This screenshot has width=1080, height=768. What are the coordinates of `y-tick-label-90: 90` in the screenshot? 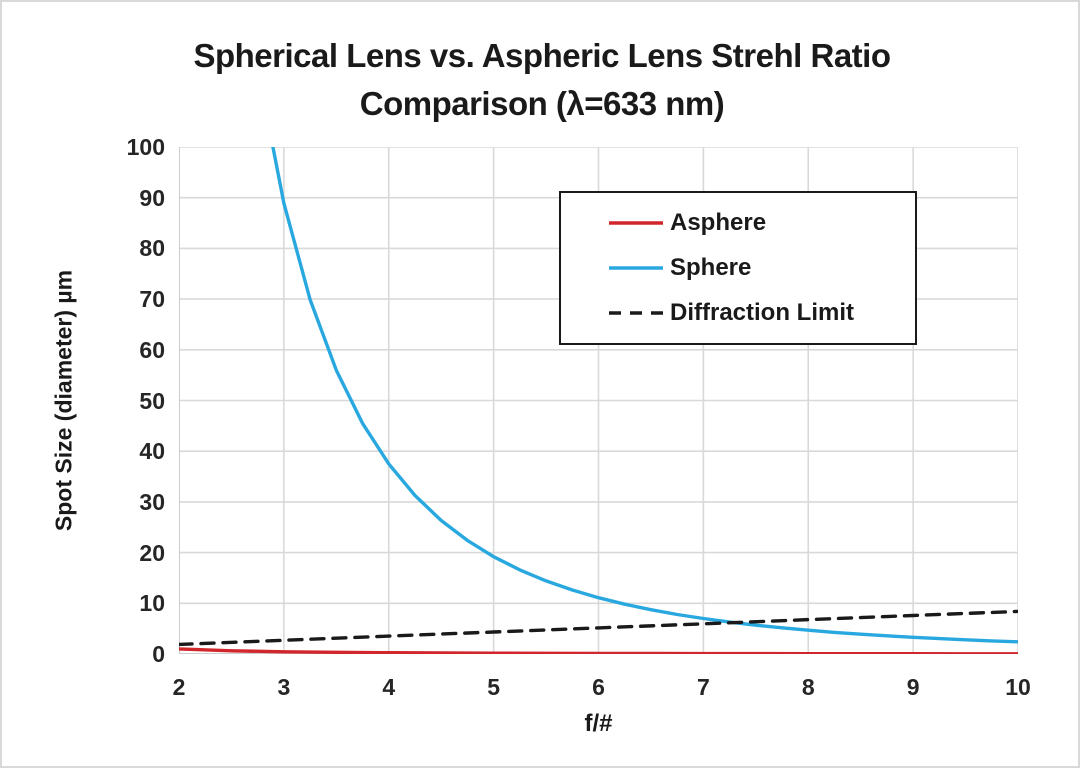 It's located at (152, 197).